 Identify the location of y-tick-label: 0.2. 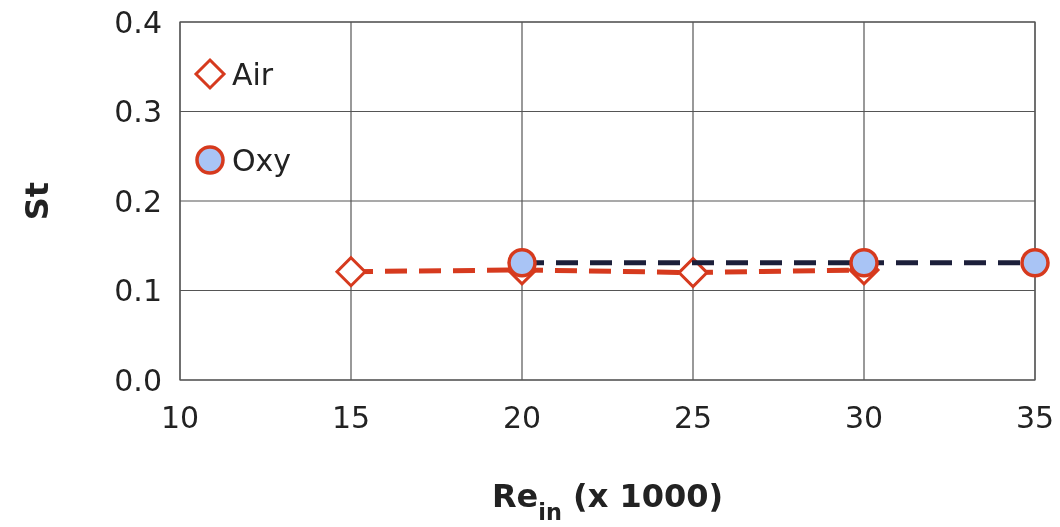
(138, 201).